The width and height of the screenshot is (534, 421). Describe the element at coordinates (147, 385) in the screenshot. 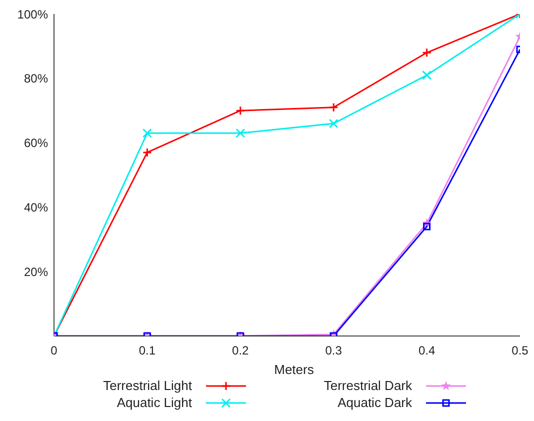

I see `legend-label: Terrestrial Light` at that location.